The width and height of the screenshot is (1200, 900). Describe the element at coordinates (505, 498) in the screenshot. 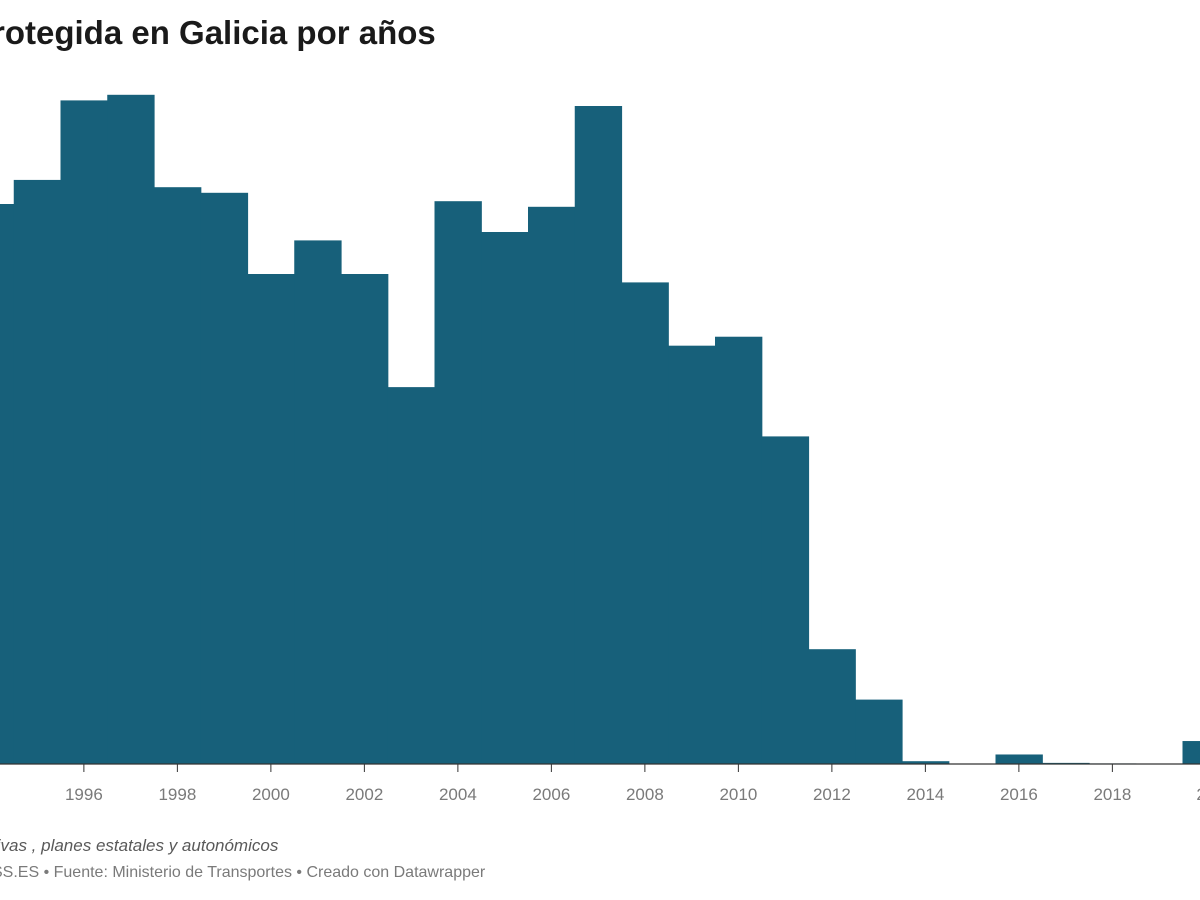

I see `bar-2005` at that location.